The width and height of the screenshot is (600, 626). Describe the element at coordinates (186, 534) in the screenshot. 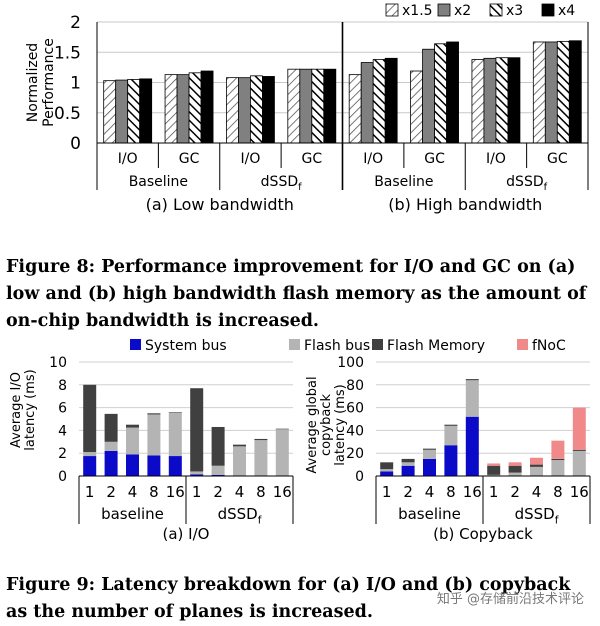

I see `panel-subtitle: (a) I/O` at that location.